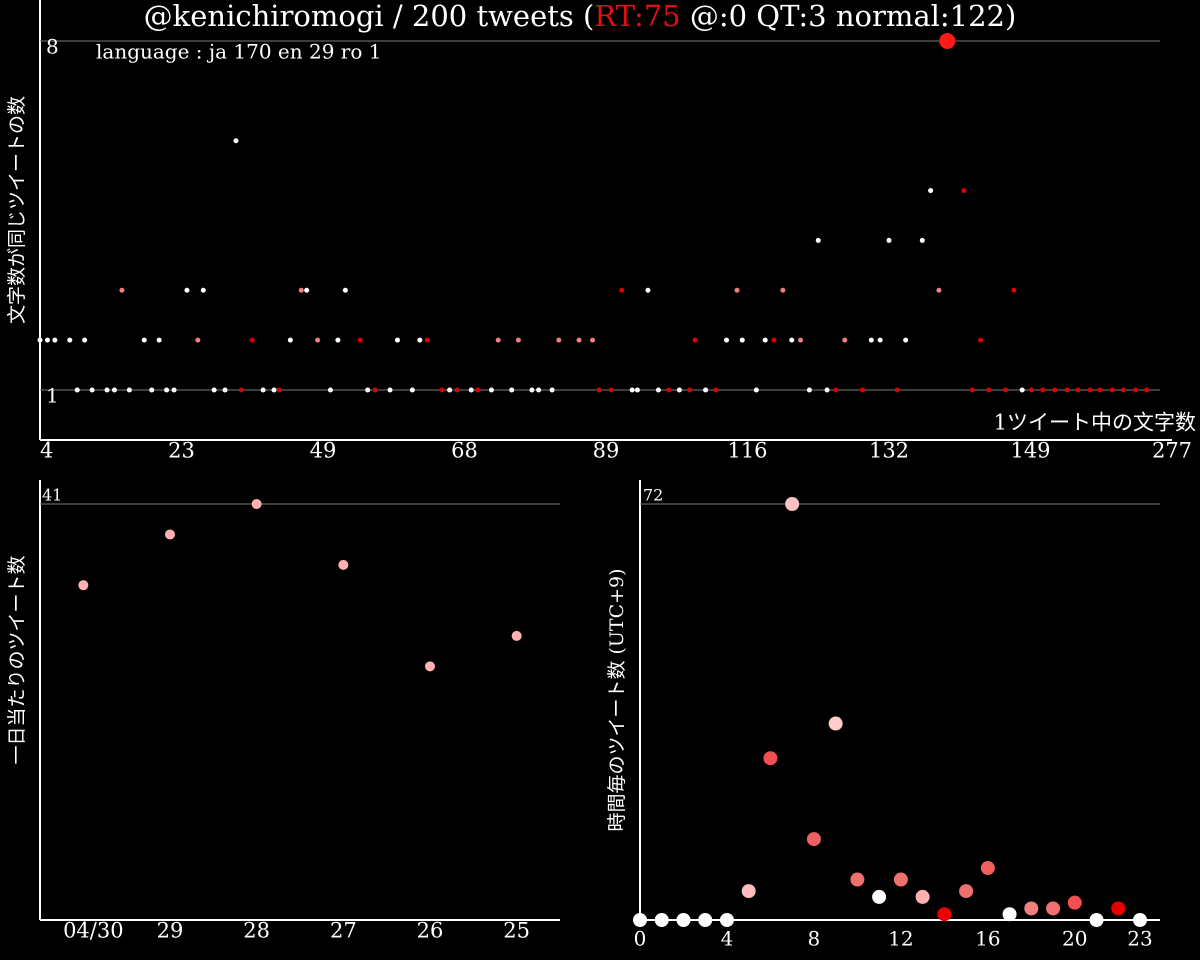  I want to click on x-tick-label: 12, so click(900, 939).